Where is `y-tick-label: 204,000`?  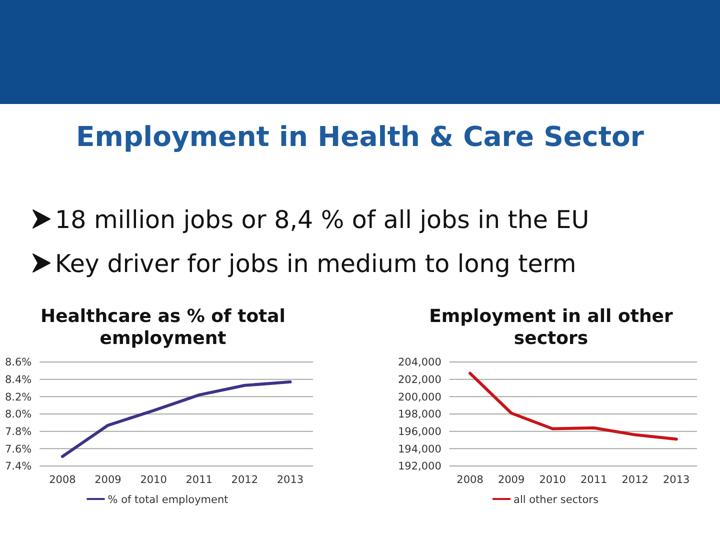
y-tick-label: 204,000 is located at coordinates (420, 362).